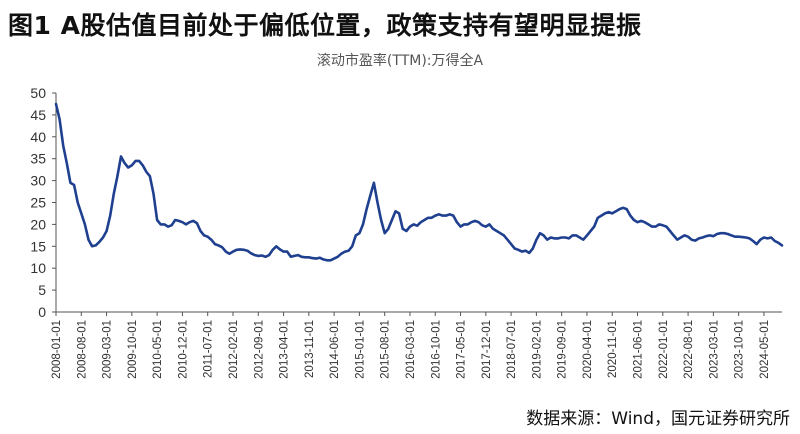 This screenshot has height=434, width=800. Describe the element at coordinates (38, 93) in the screenshot. I see `y-tick-label: 50` at that location.